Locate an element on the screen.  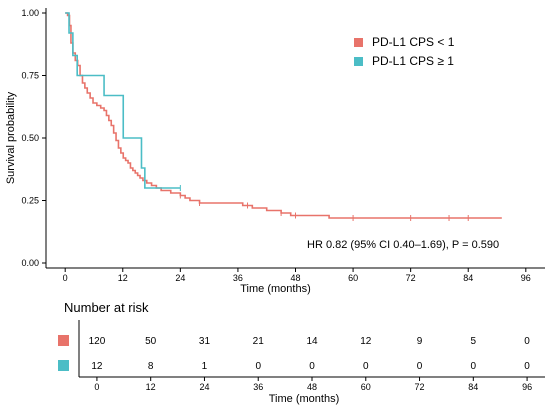
x-tick-label: 12 is located at coordinates (123, 278).